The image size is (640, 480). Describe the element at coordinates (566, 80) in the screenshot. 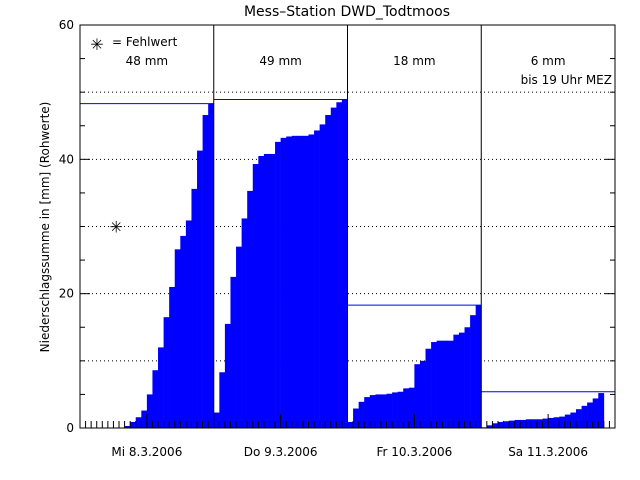

I see `time-note: bis 19 Uhr MEZ` at that location.